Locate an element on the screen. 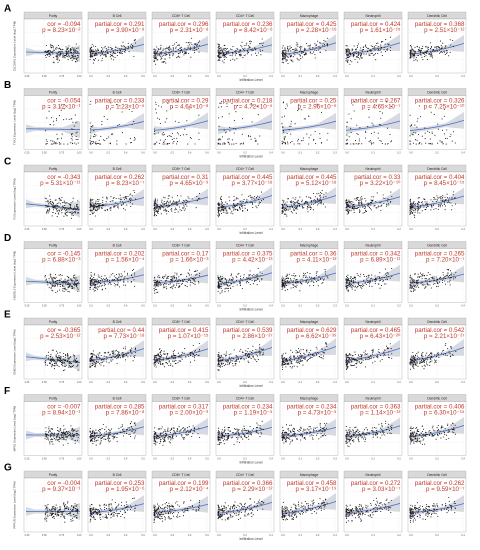 Image resolution: width=480 pixels, height=550 pixels. p-value-label: p = 4.42×10⁻¹³ is located at coordinates (252, 260).